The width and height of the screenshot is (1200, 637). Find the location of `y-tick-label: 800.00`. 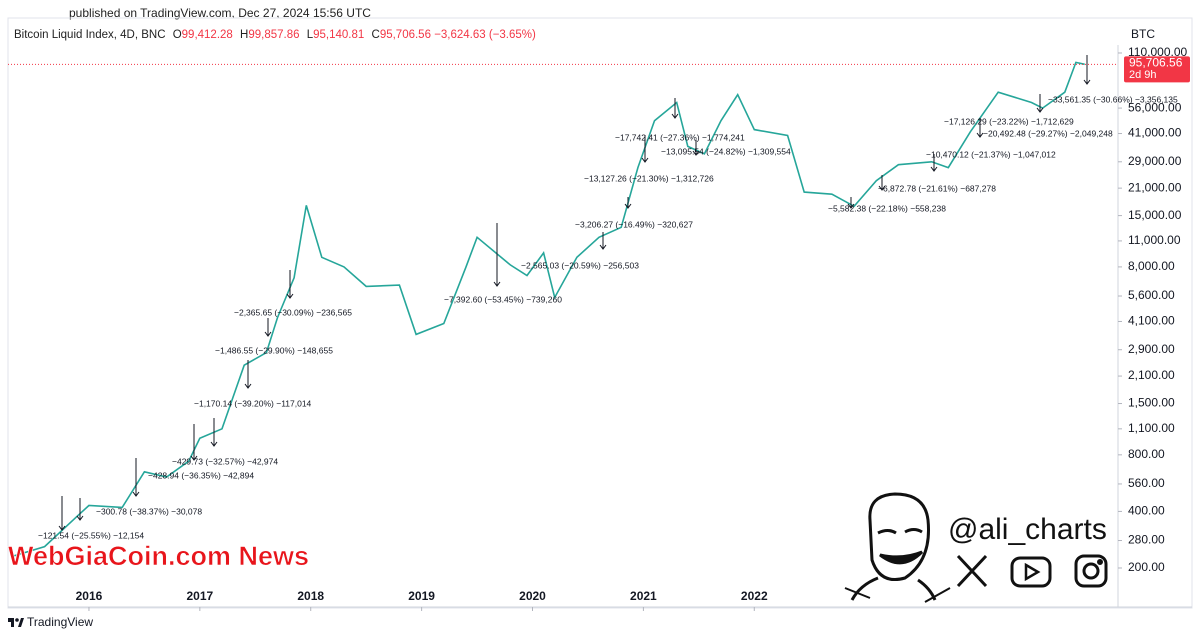

y-tick-label: 800.00 is located at coordinates (1146, 454).